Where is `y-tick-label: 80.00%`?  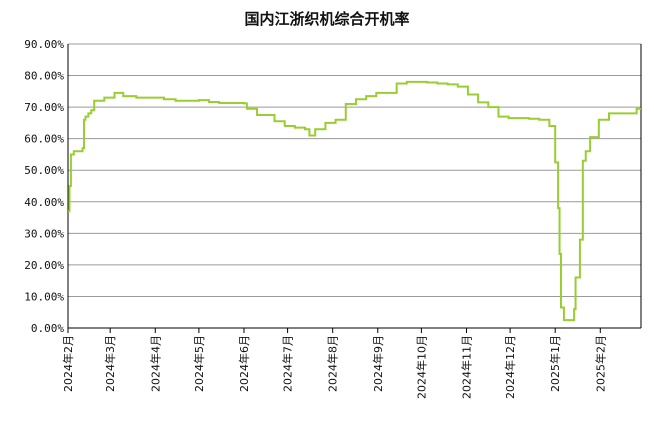
y-tick-label: 80.00% is located at coordinates (44, 76).